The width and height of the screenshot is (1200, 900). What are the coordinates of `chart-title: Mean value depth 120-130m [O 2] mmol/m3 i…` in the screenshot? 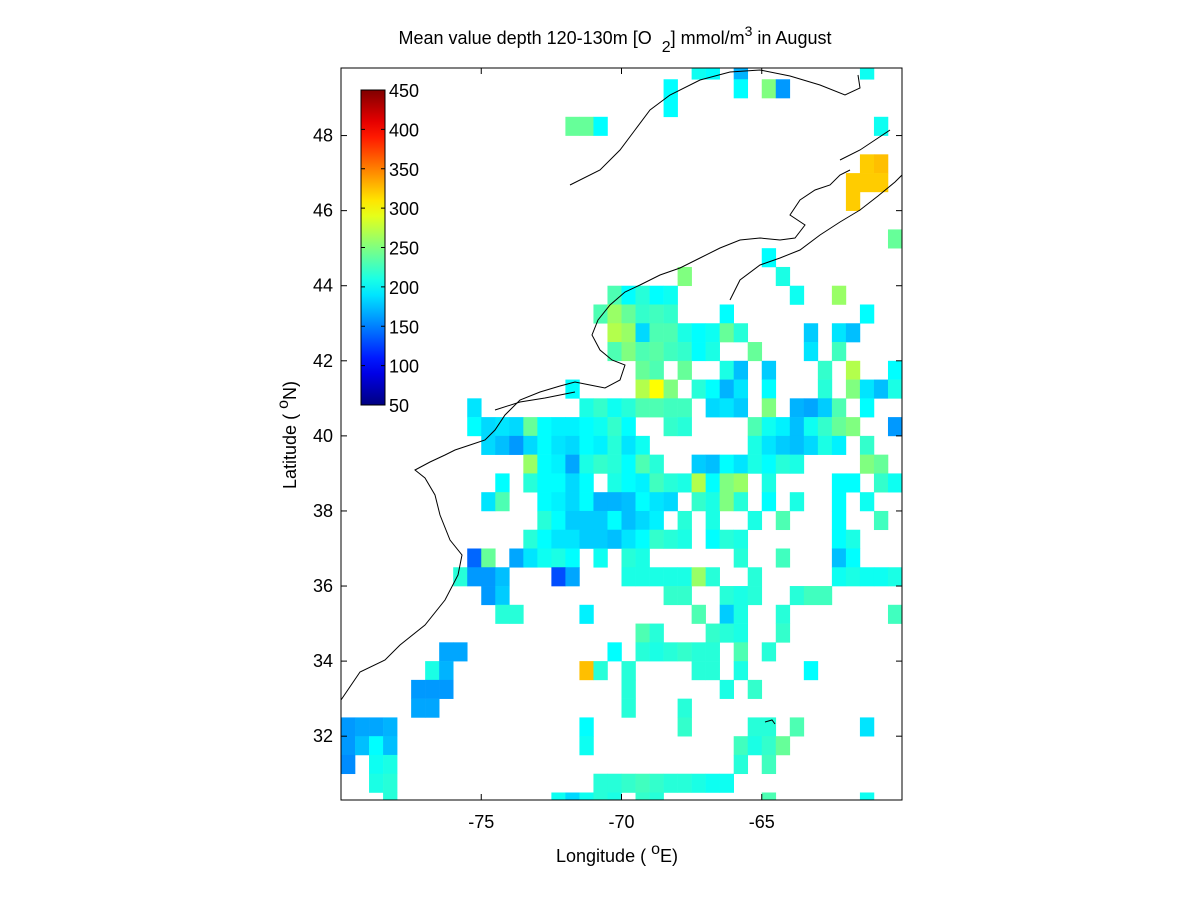 It's located at (615, 39).